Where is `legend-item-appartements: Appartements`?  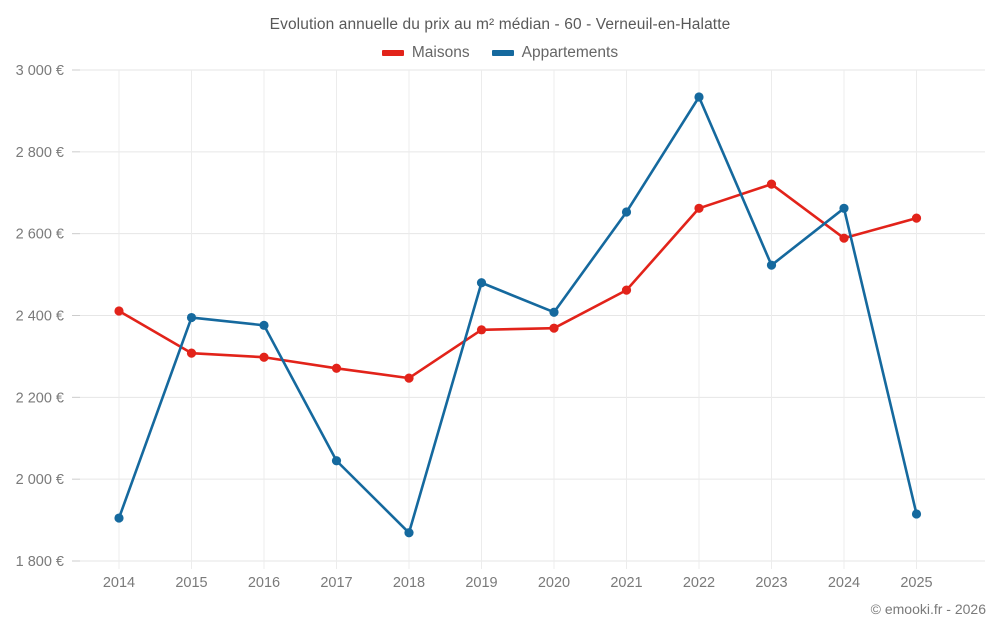
legend-item-appartements: Appartements is located at coordinates (555, 53).